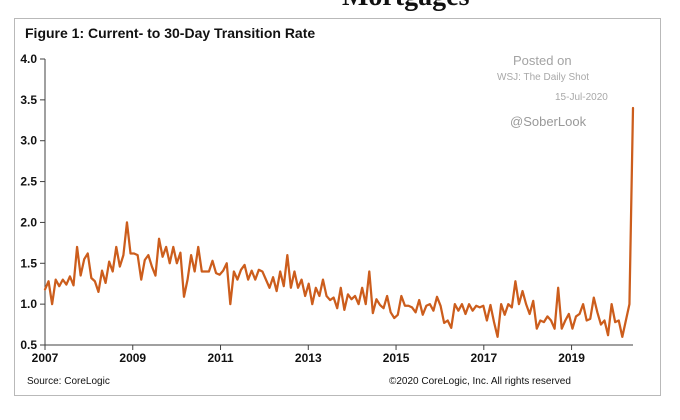 The width and height of the screenshot is (680, 420). Describe the element at coordinates (581, 97) in the screenshot. I see `watermark-date: 15-Jul-2020` at that location.